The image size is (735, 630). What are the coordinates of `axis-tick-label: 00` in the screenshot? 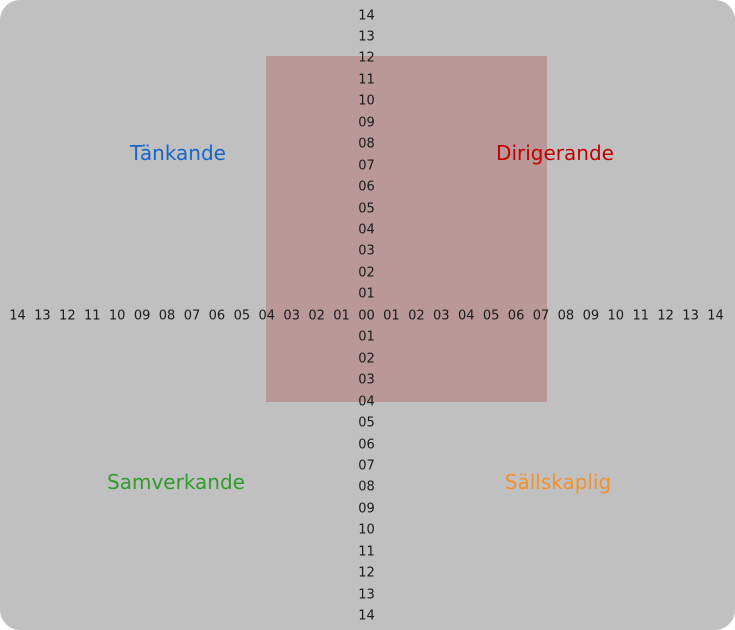 It's located at (366, 316).